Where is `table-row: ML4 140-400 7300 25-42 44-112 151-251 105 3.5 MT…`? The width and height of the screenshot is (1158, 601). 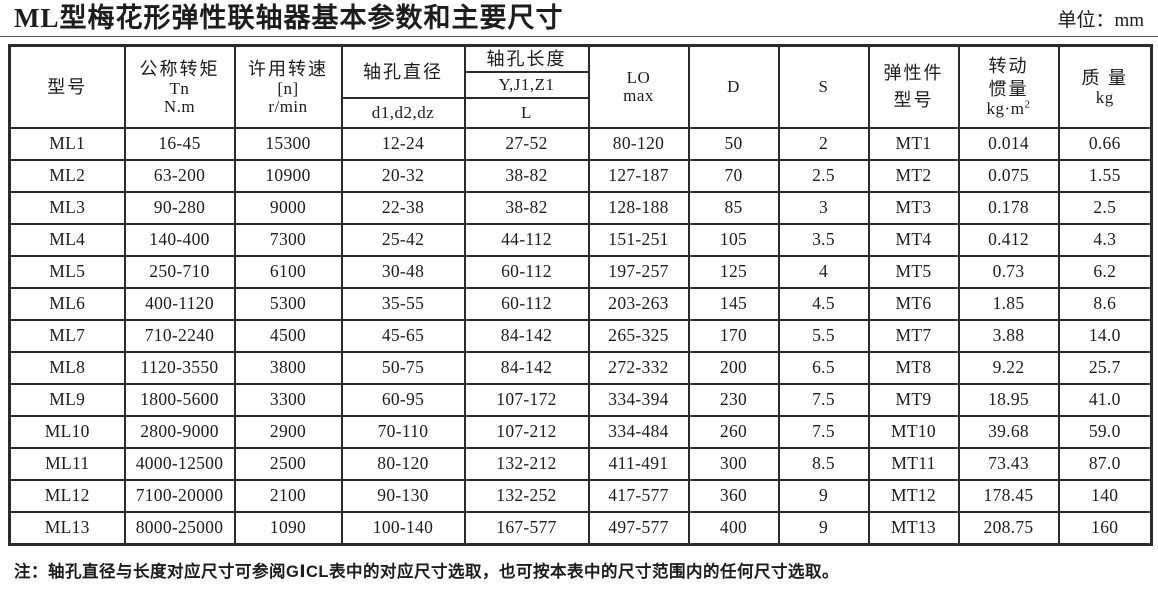
table-row: ML4 140-400 7300 25-42 44-112 151-251 105 3.5 MT… is located at coordinates (580, 239).